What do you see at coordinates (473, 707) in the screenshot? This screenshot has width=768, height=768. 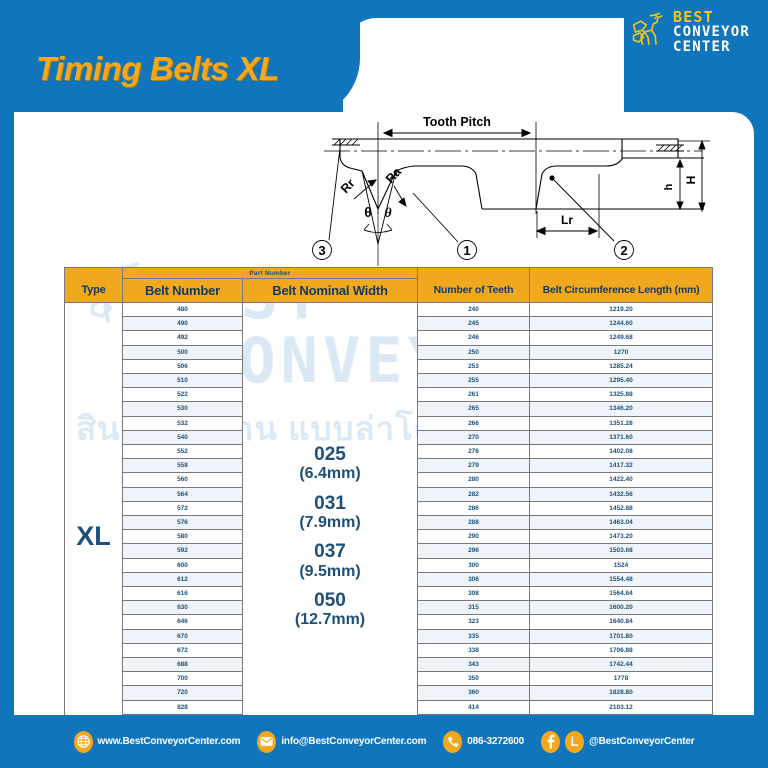 I see `cell-number-of-teeth: 414` at bounding box center [473, 707].